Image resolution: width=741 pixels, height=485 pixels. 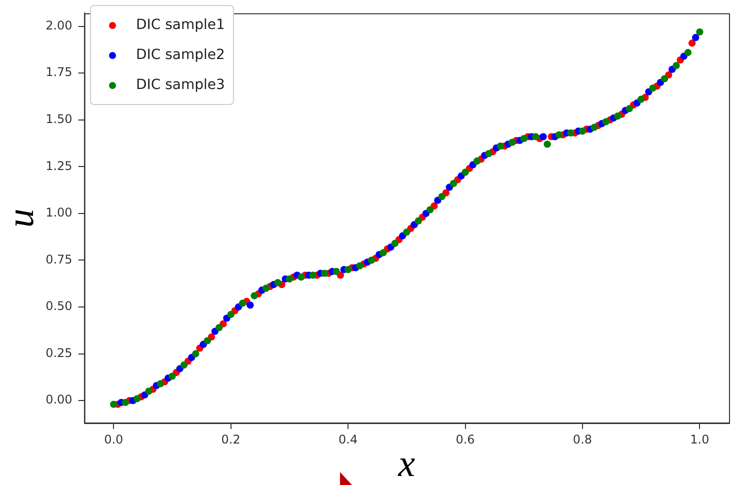 I want to click on y-tick-label: 1.25, so click(x=59, y=165).